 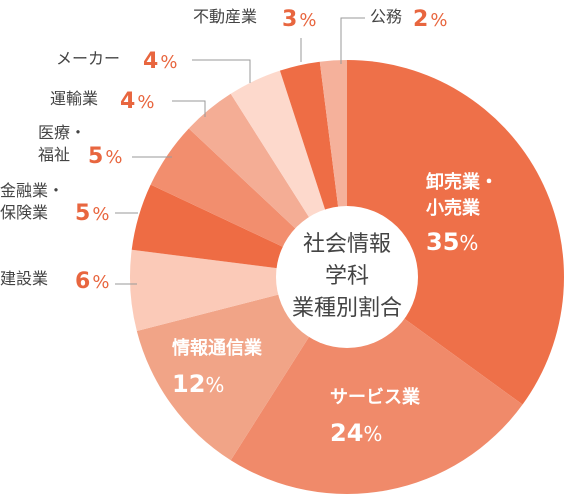 I want to click on slice-label-2: 情報通信業, so click(x=217, y=348).